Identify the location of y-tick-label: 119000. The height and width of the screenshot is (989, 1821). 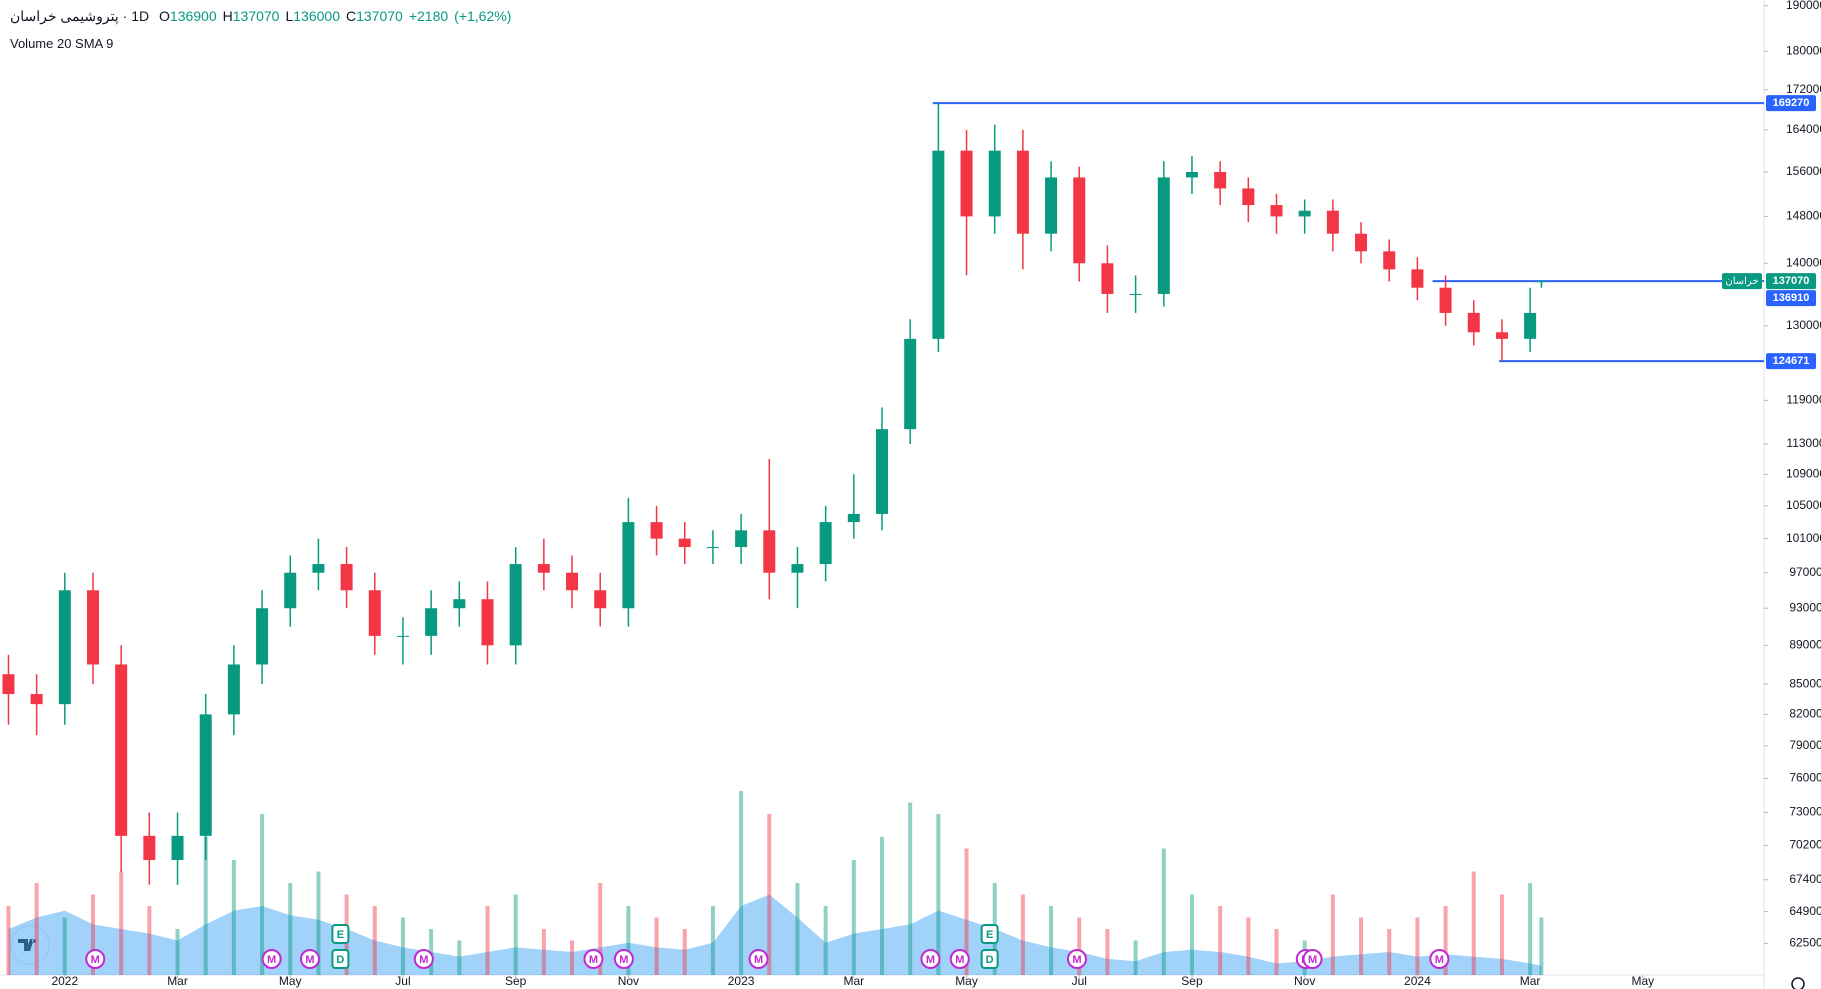
(1803, 400).